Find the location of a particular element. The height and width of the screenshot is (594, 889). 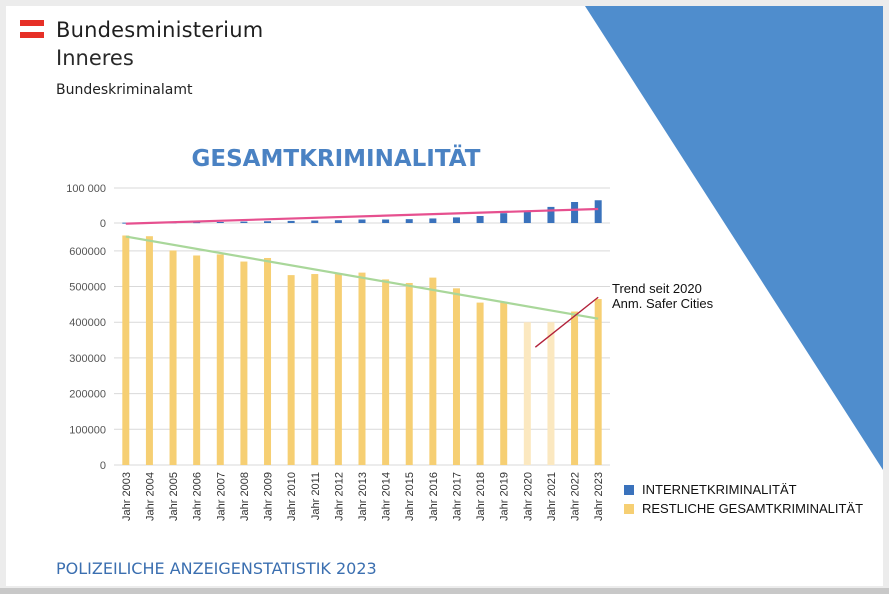

legend-internet: INTERNETKRIMINALITÄT is located at coordinates (710, 489).